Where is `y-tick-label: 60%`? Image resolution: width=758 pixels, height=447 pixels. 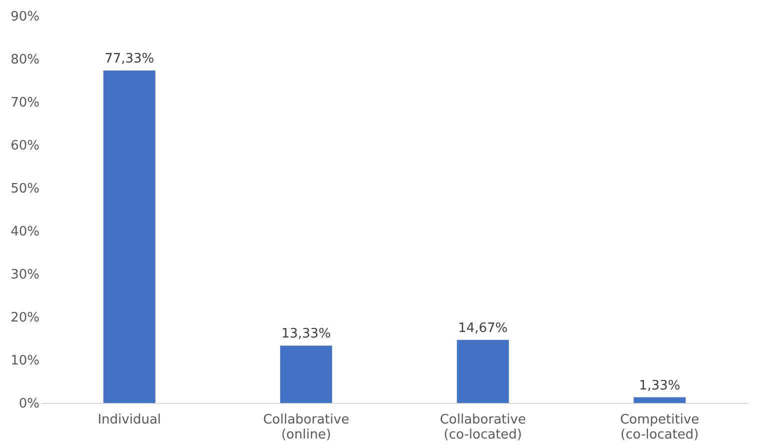 y-tick-label: 60% is located at coordinates (25, 146).